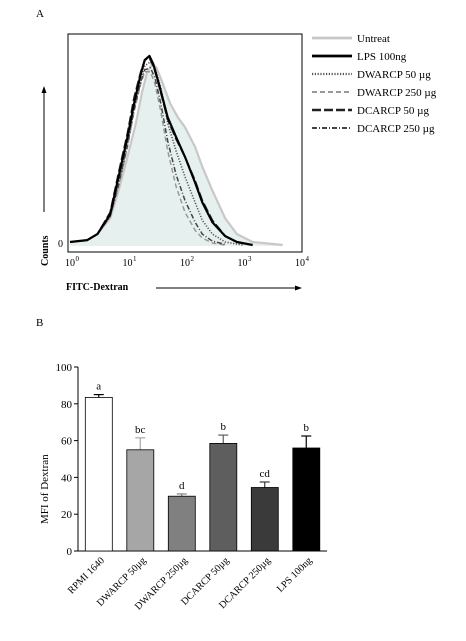  What do you see at coordinates (70, 552) in the screenshot?
I see `bar-y-tick-label-0: 0` at bounding box center [70, 552].